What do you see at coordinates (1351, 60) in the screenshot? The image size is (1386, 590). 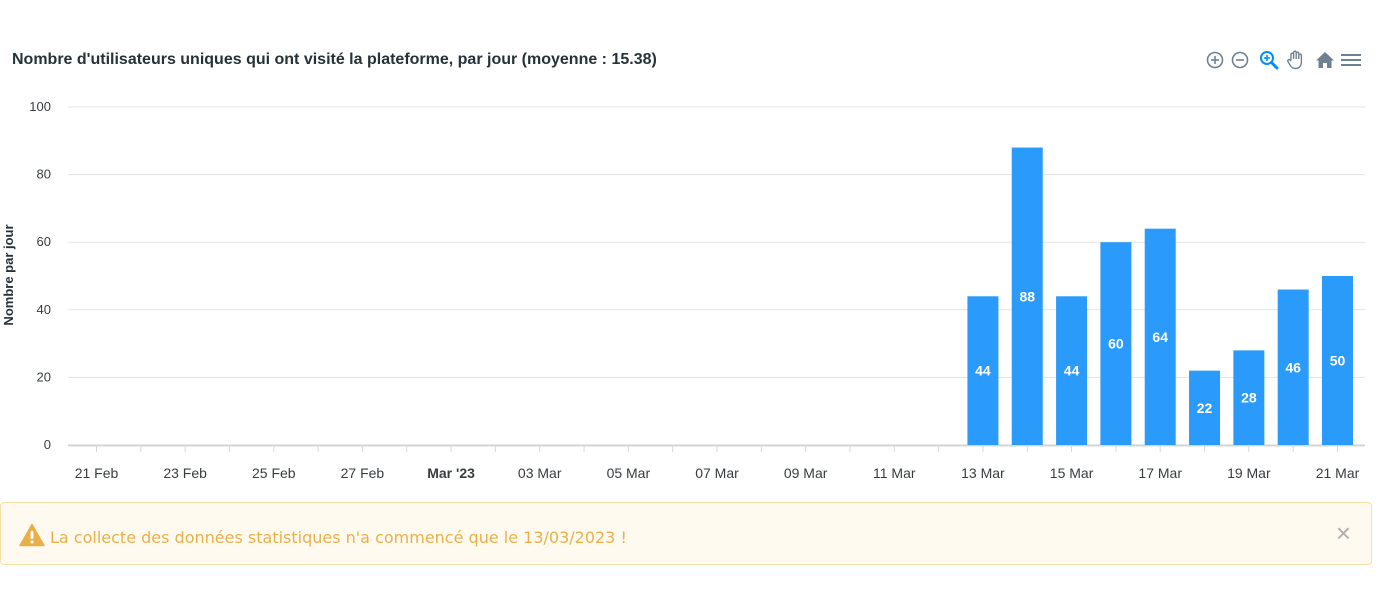 I see `menu-icon` at bounding box center [1351, 60].